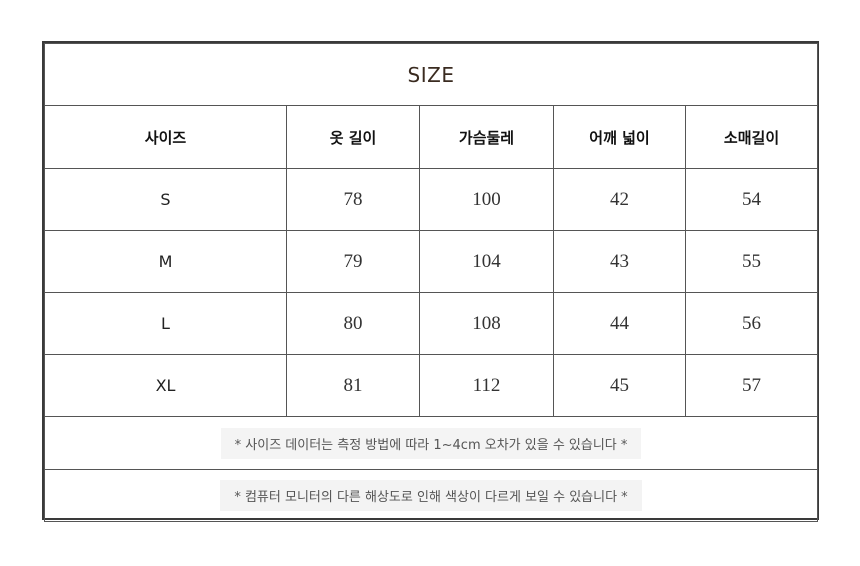 The image size is (860, 566). I want to click on chart-title: SIZE, so click(431, 74).